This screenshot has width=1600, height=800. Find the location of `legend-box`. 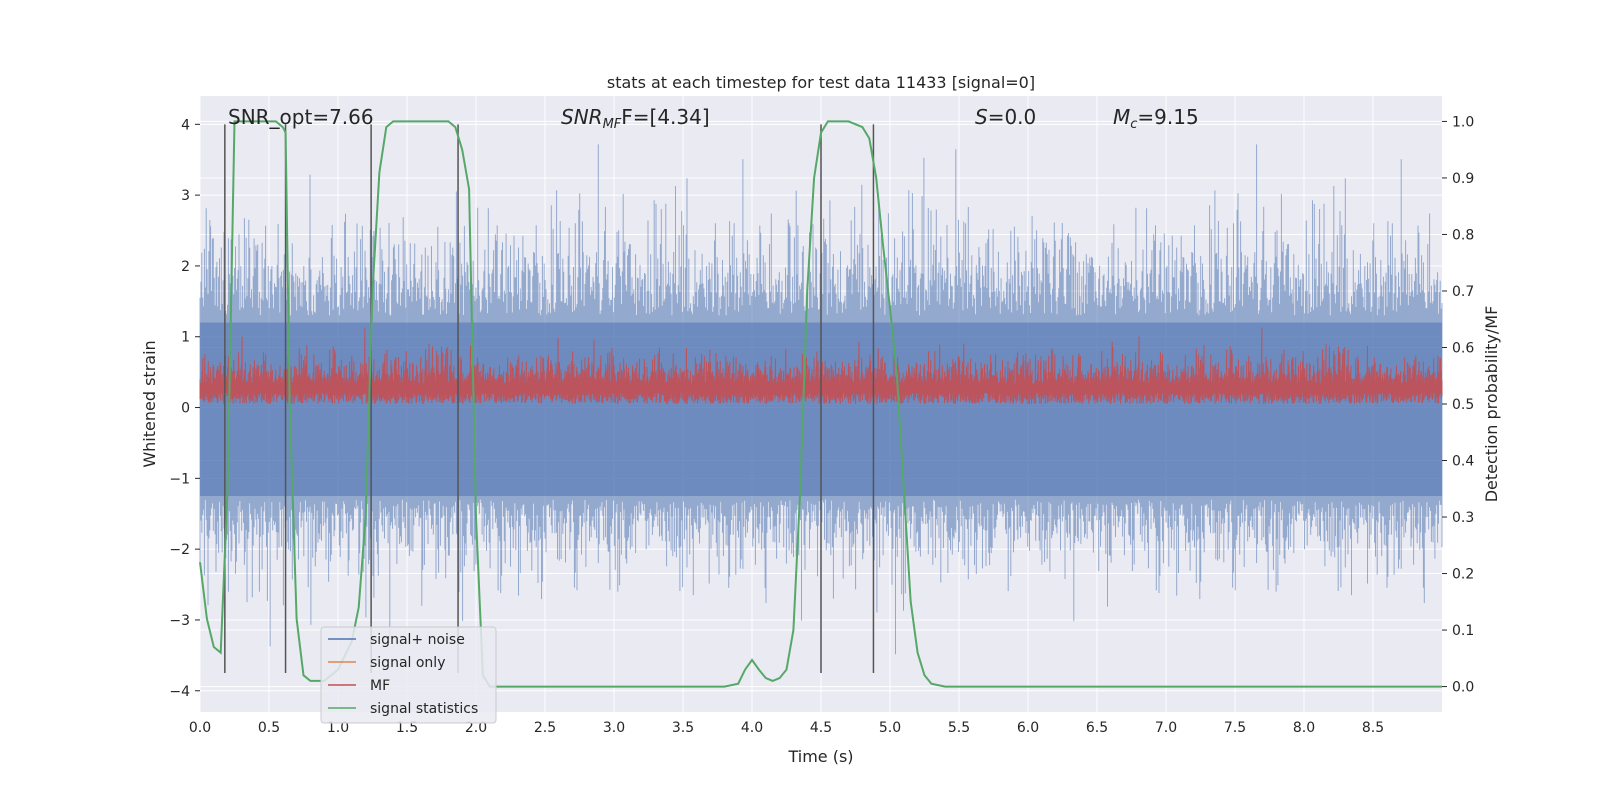

legend-box is located at coordinates (408, 675).